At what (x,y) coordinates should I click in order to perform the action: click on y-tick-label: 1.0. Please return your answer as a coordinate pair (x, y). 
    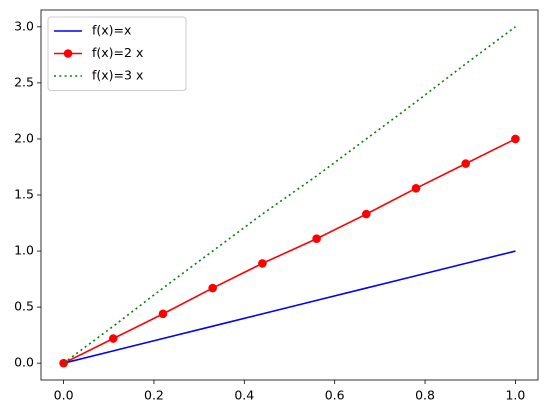
    Looking at the image, I should click on (24, 250).